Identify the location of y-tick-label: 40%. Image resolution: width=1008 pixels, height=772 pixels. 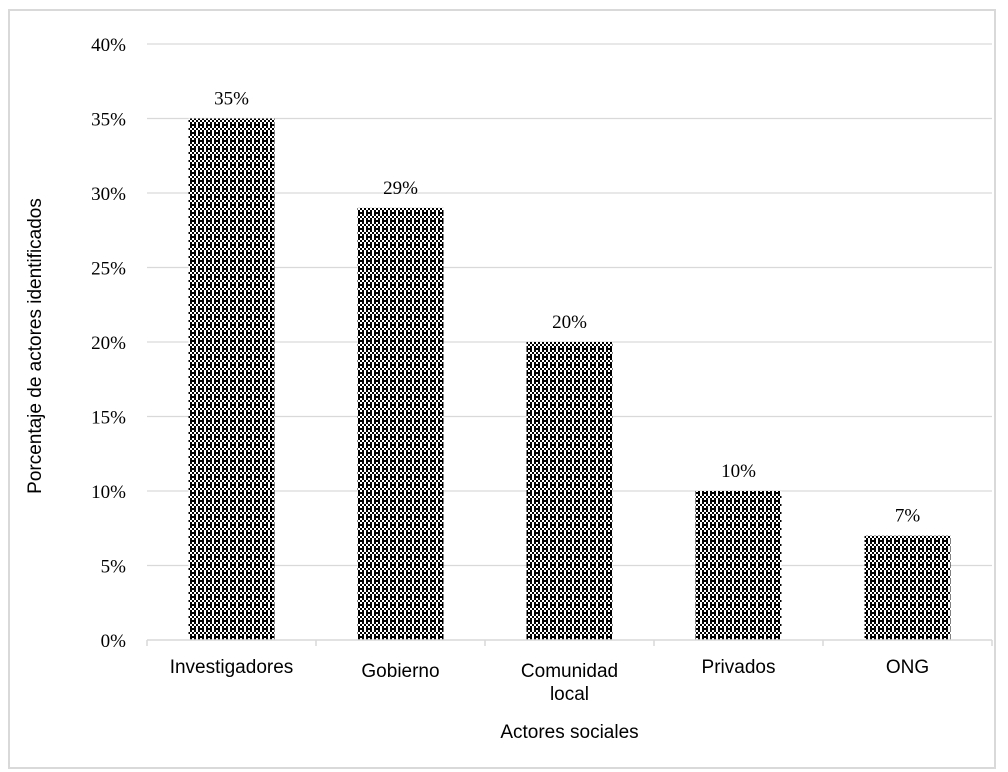
(108, 45).